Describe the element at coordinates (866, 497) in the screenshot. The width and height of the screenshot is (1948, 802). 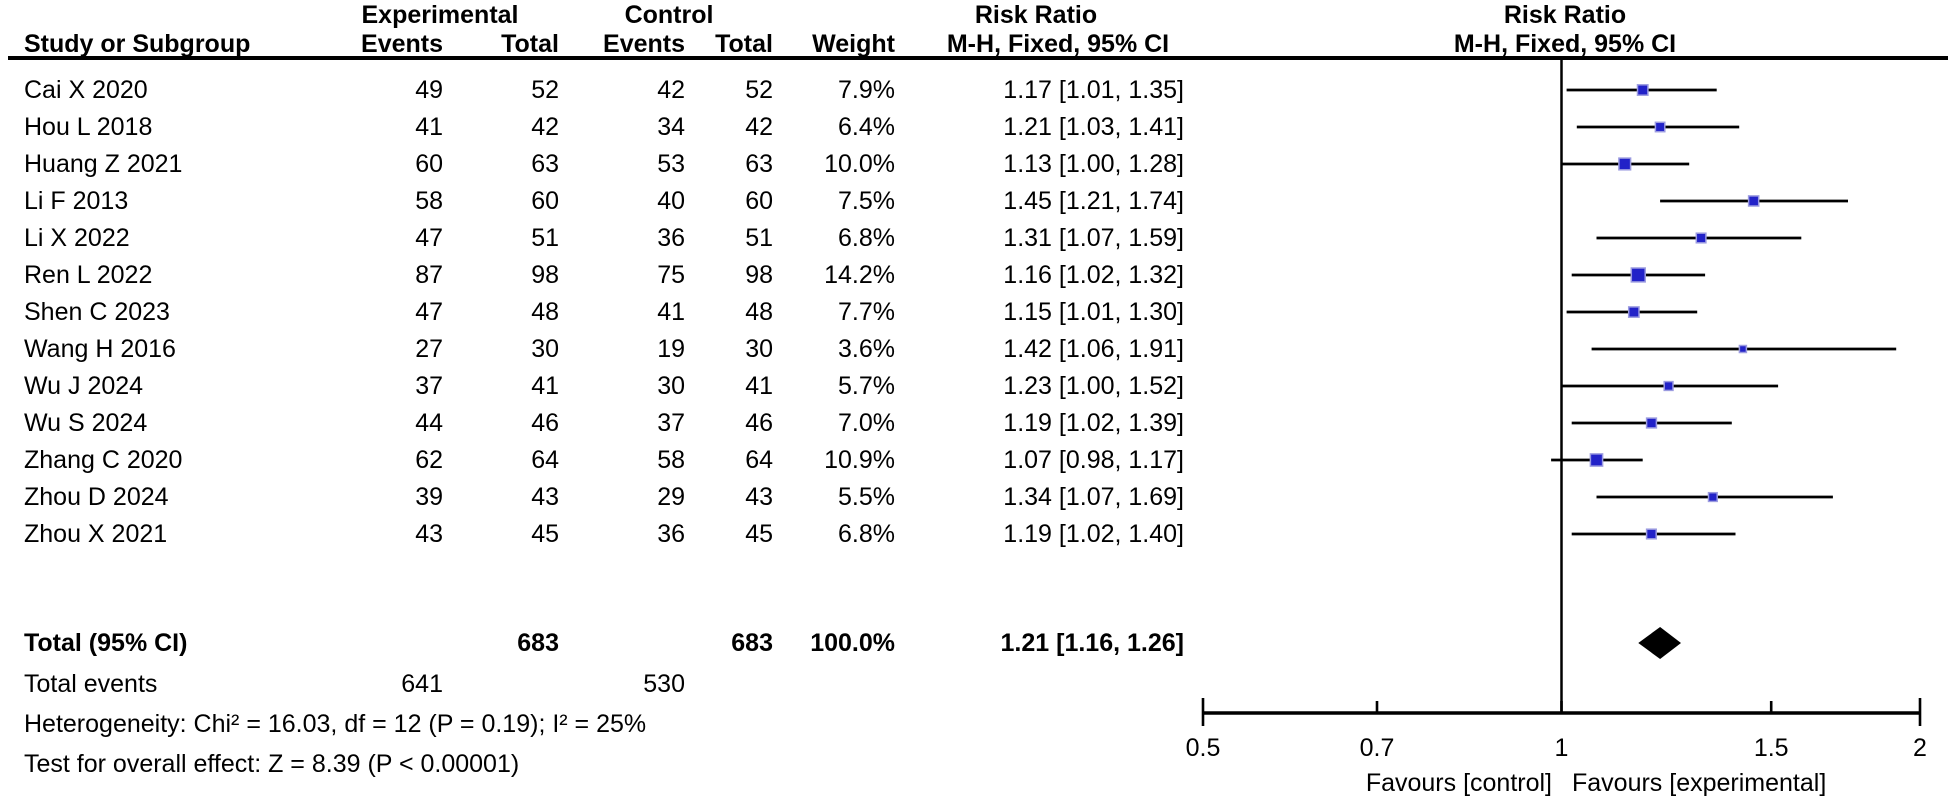
I see `study-weight: 5.5%` at that location.